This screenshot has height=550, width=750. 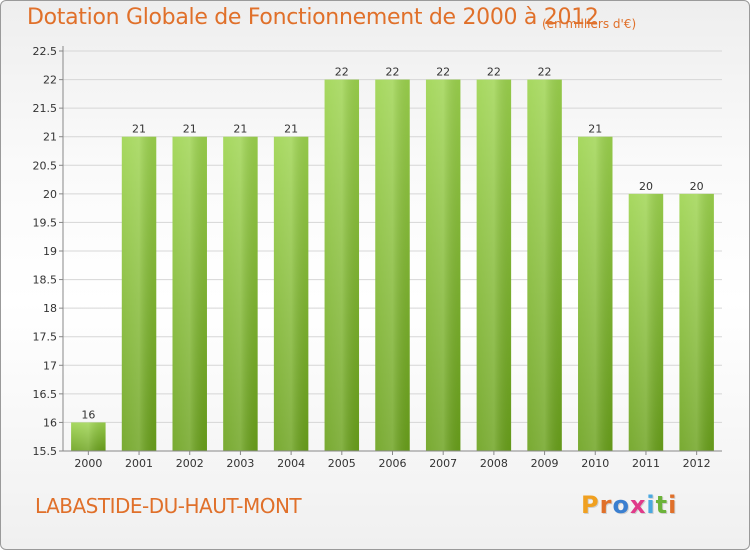 I want to click on x-tick-label-2002: 2002, so click(x=190, y=463).